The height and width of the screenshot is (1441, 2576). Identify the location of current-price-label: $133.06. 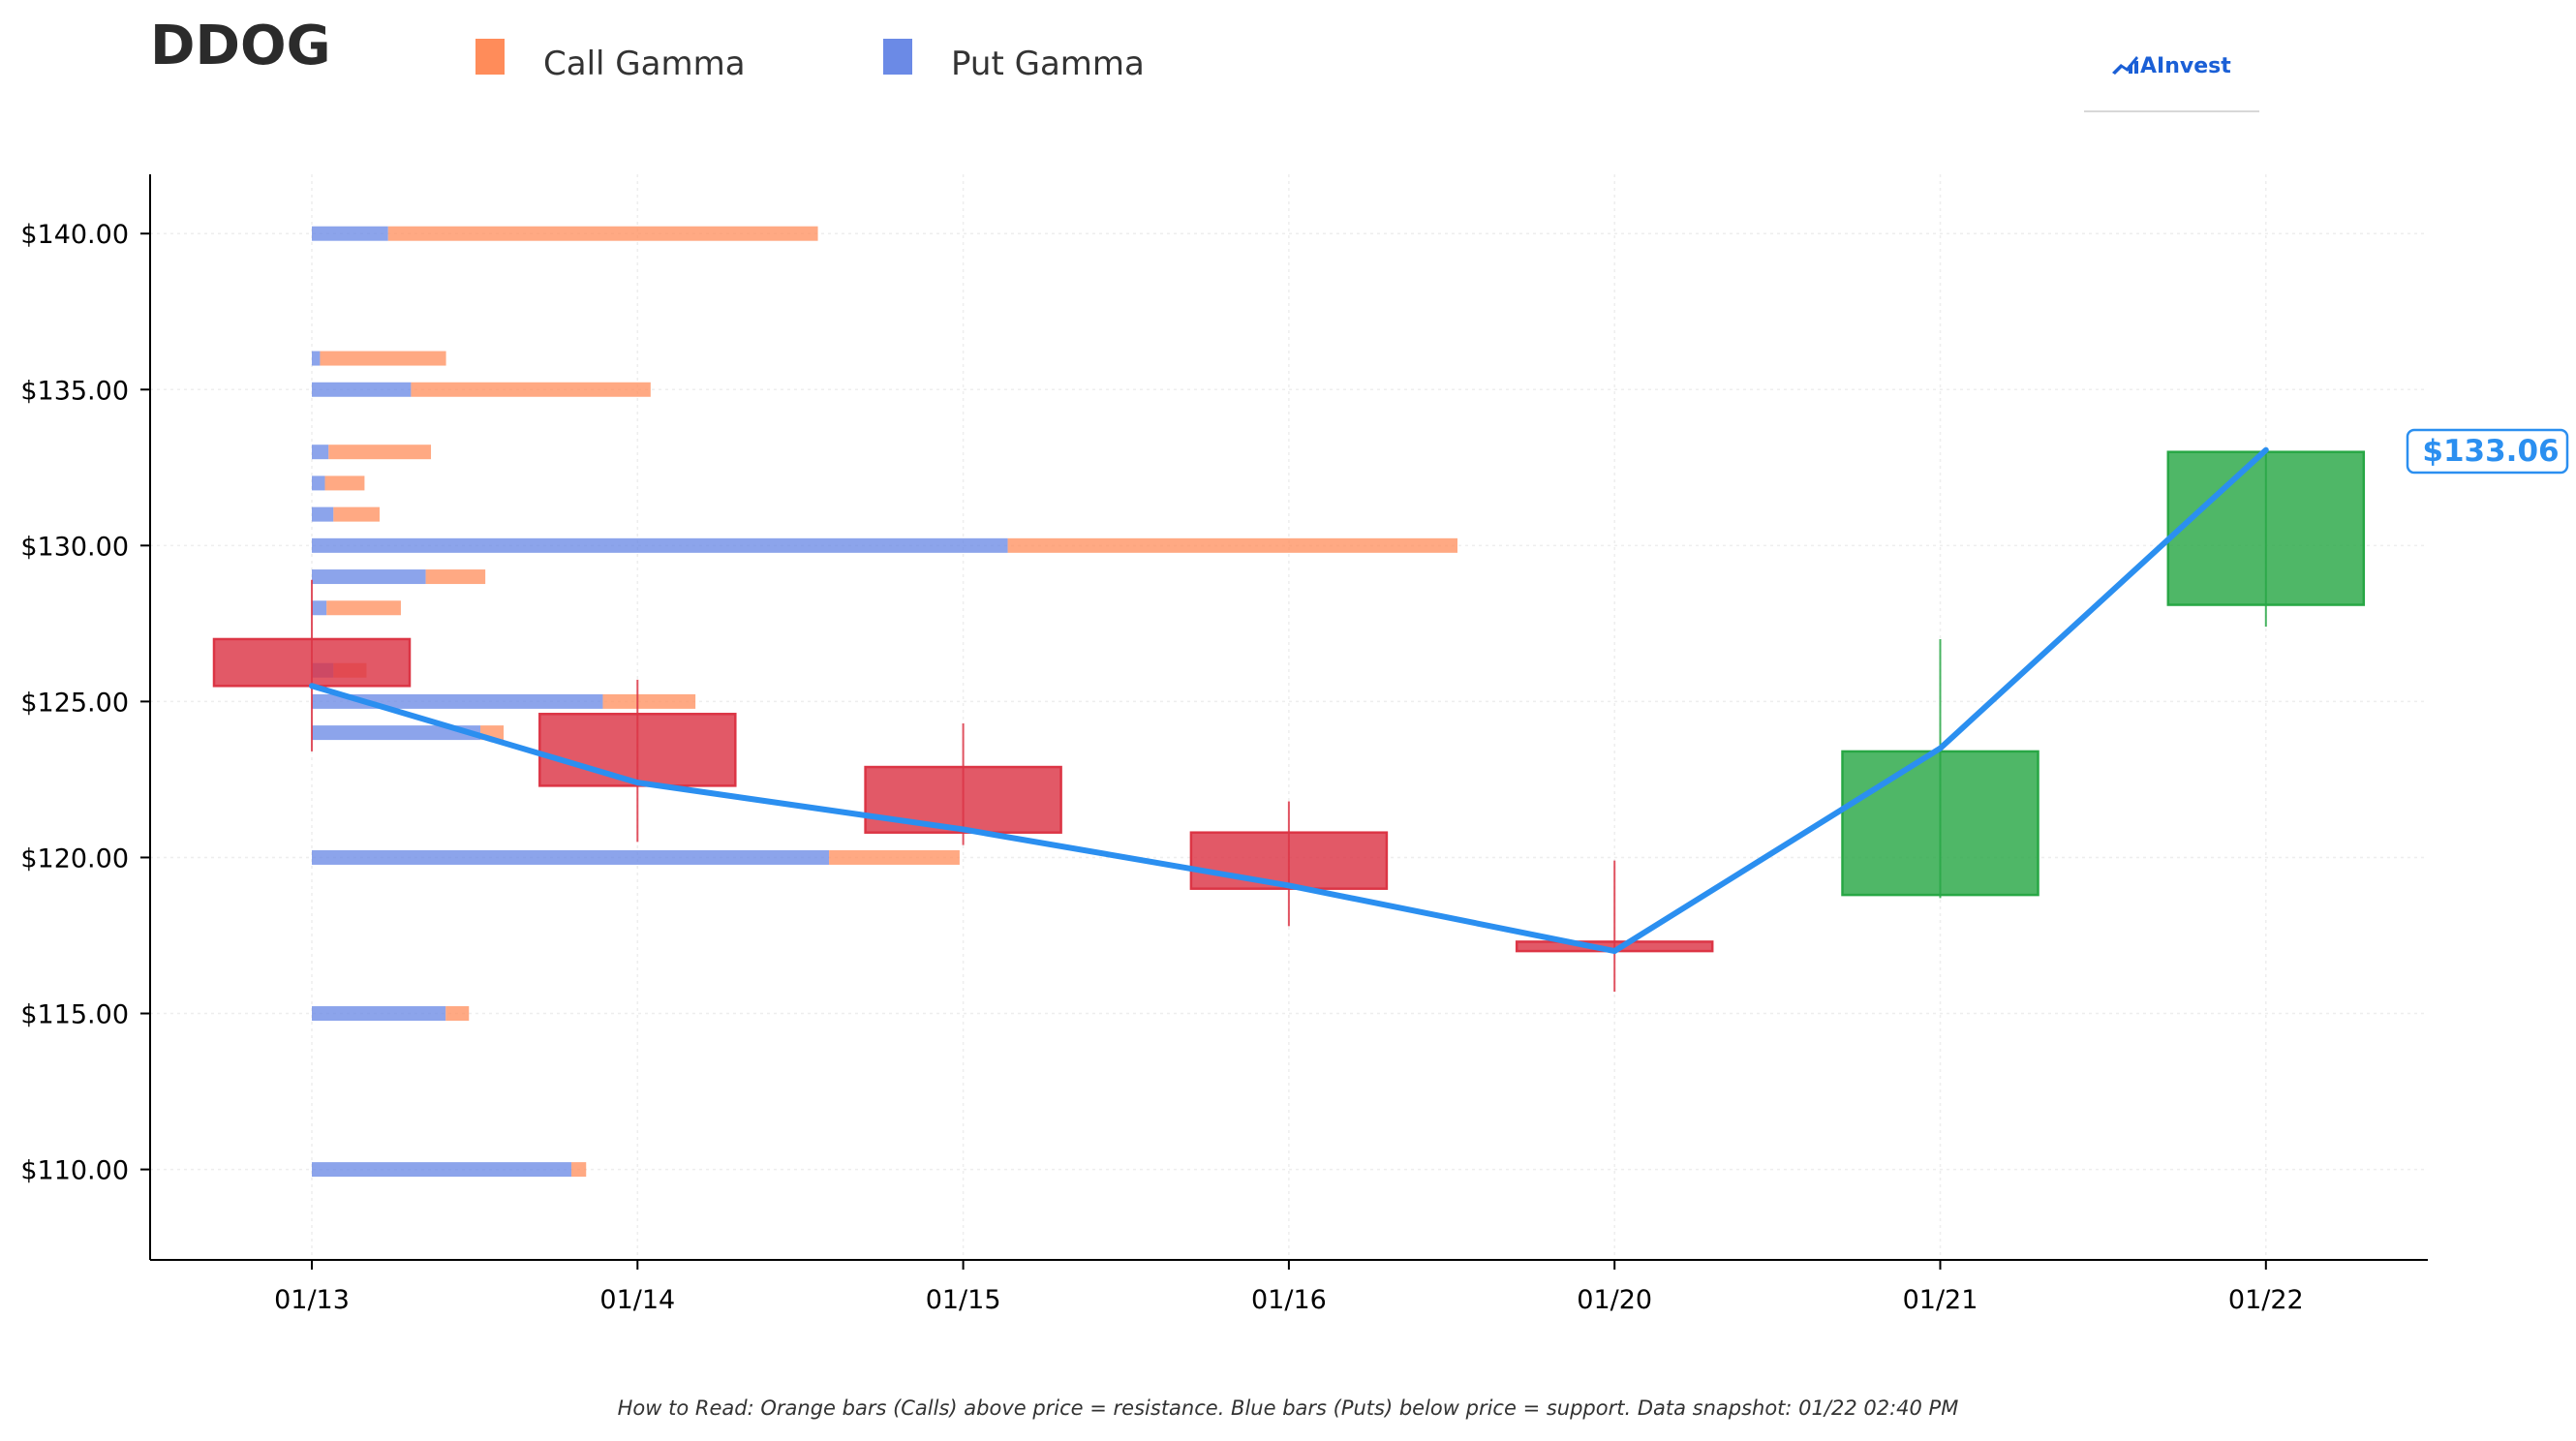
(2490, 452).